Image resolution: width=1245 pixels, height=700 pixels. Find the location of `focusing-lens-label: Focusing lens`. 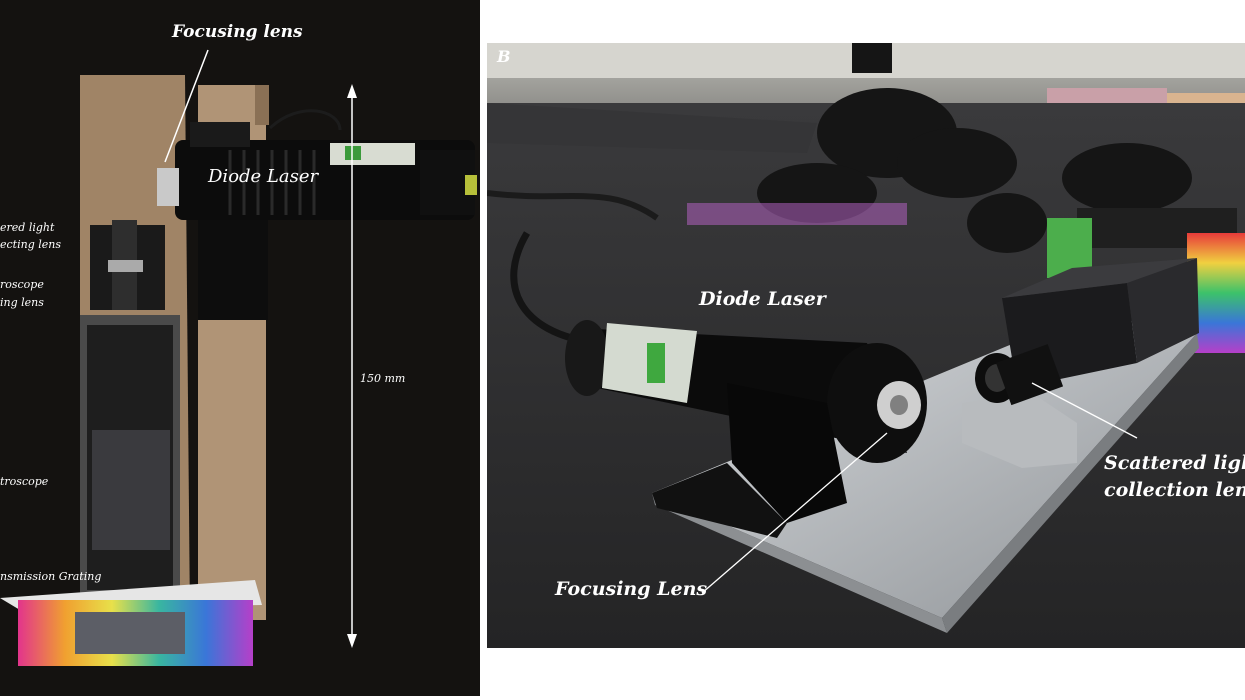

focusing-lens-label: Focusing lens is located at coordinates (237, 32).